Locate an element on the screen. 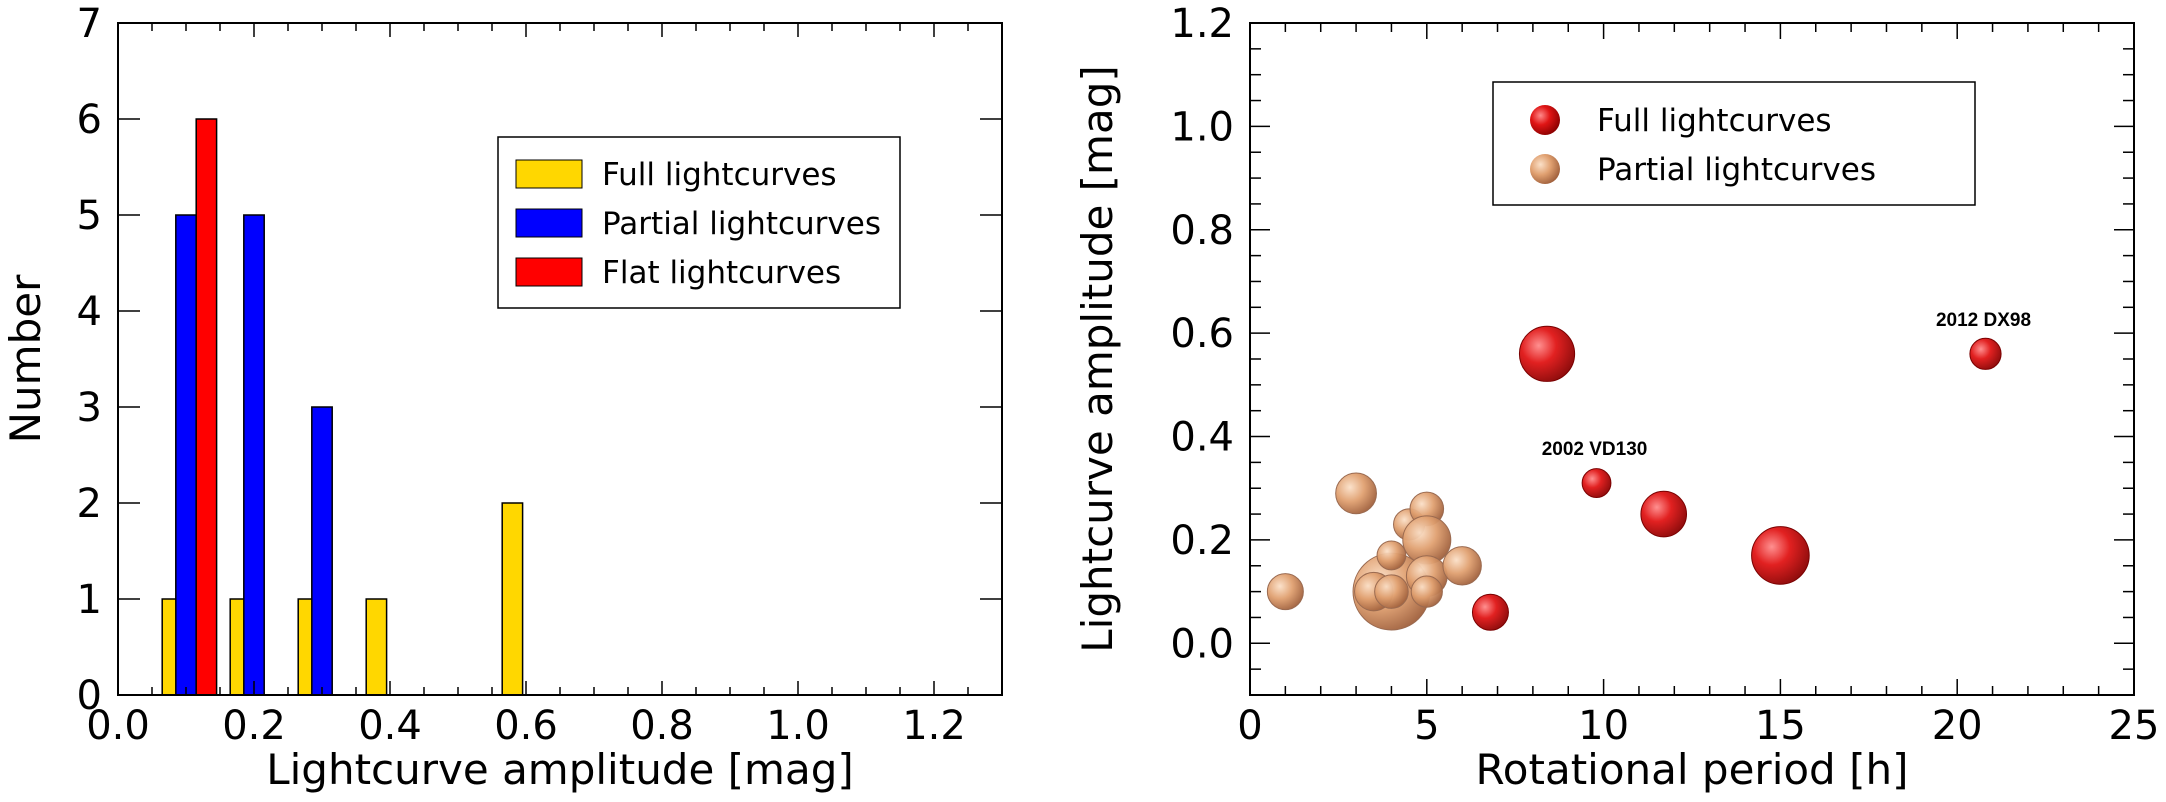 The image size is (2166, 802). legend-label-full-lightcurves: Full lightcurves is located at coordinates (1714, 121).